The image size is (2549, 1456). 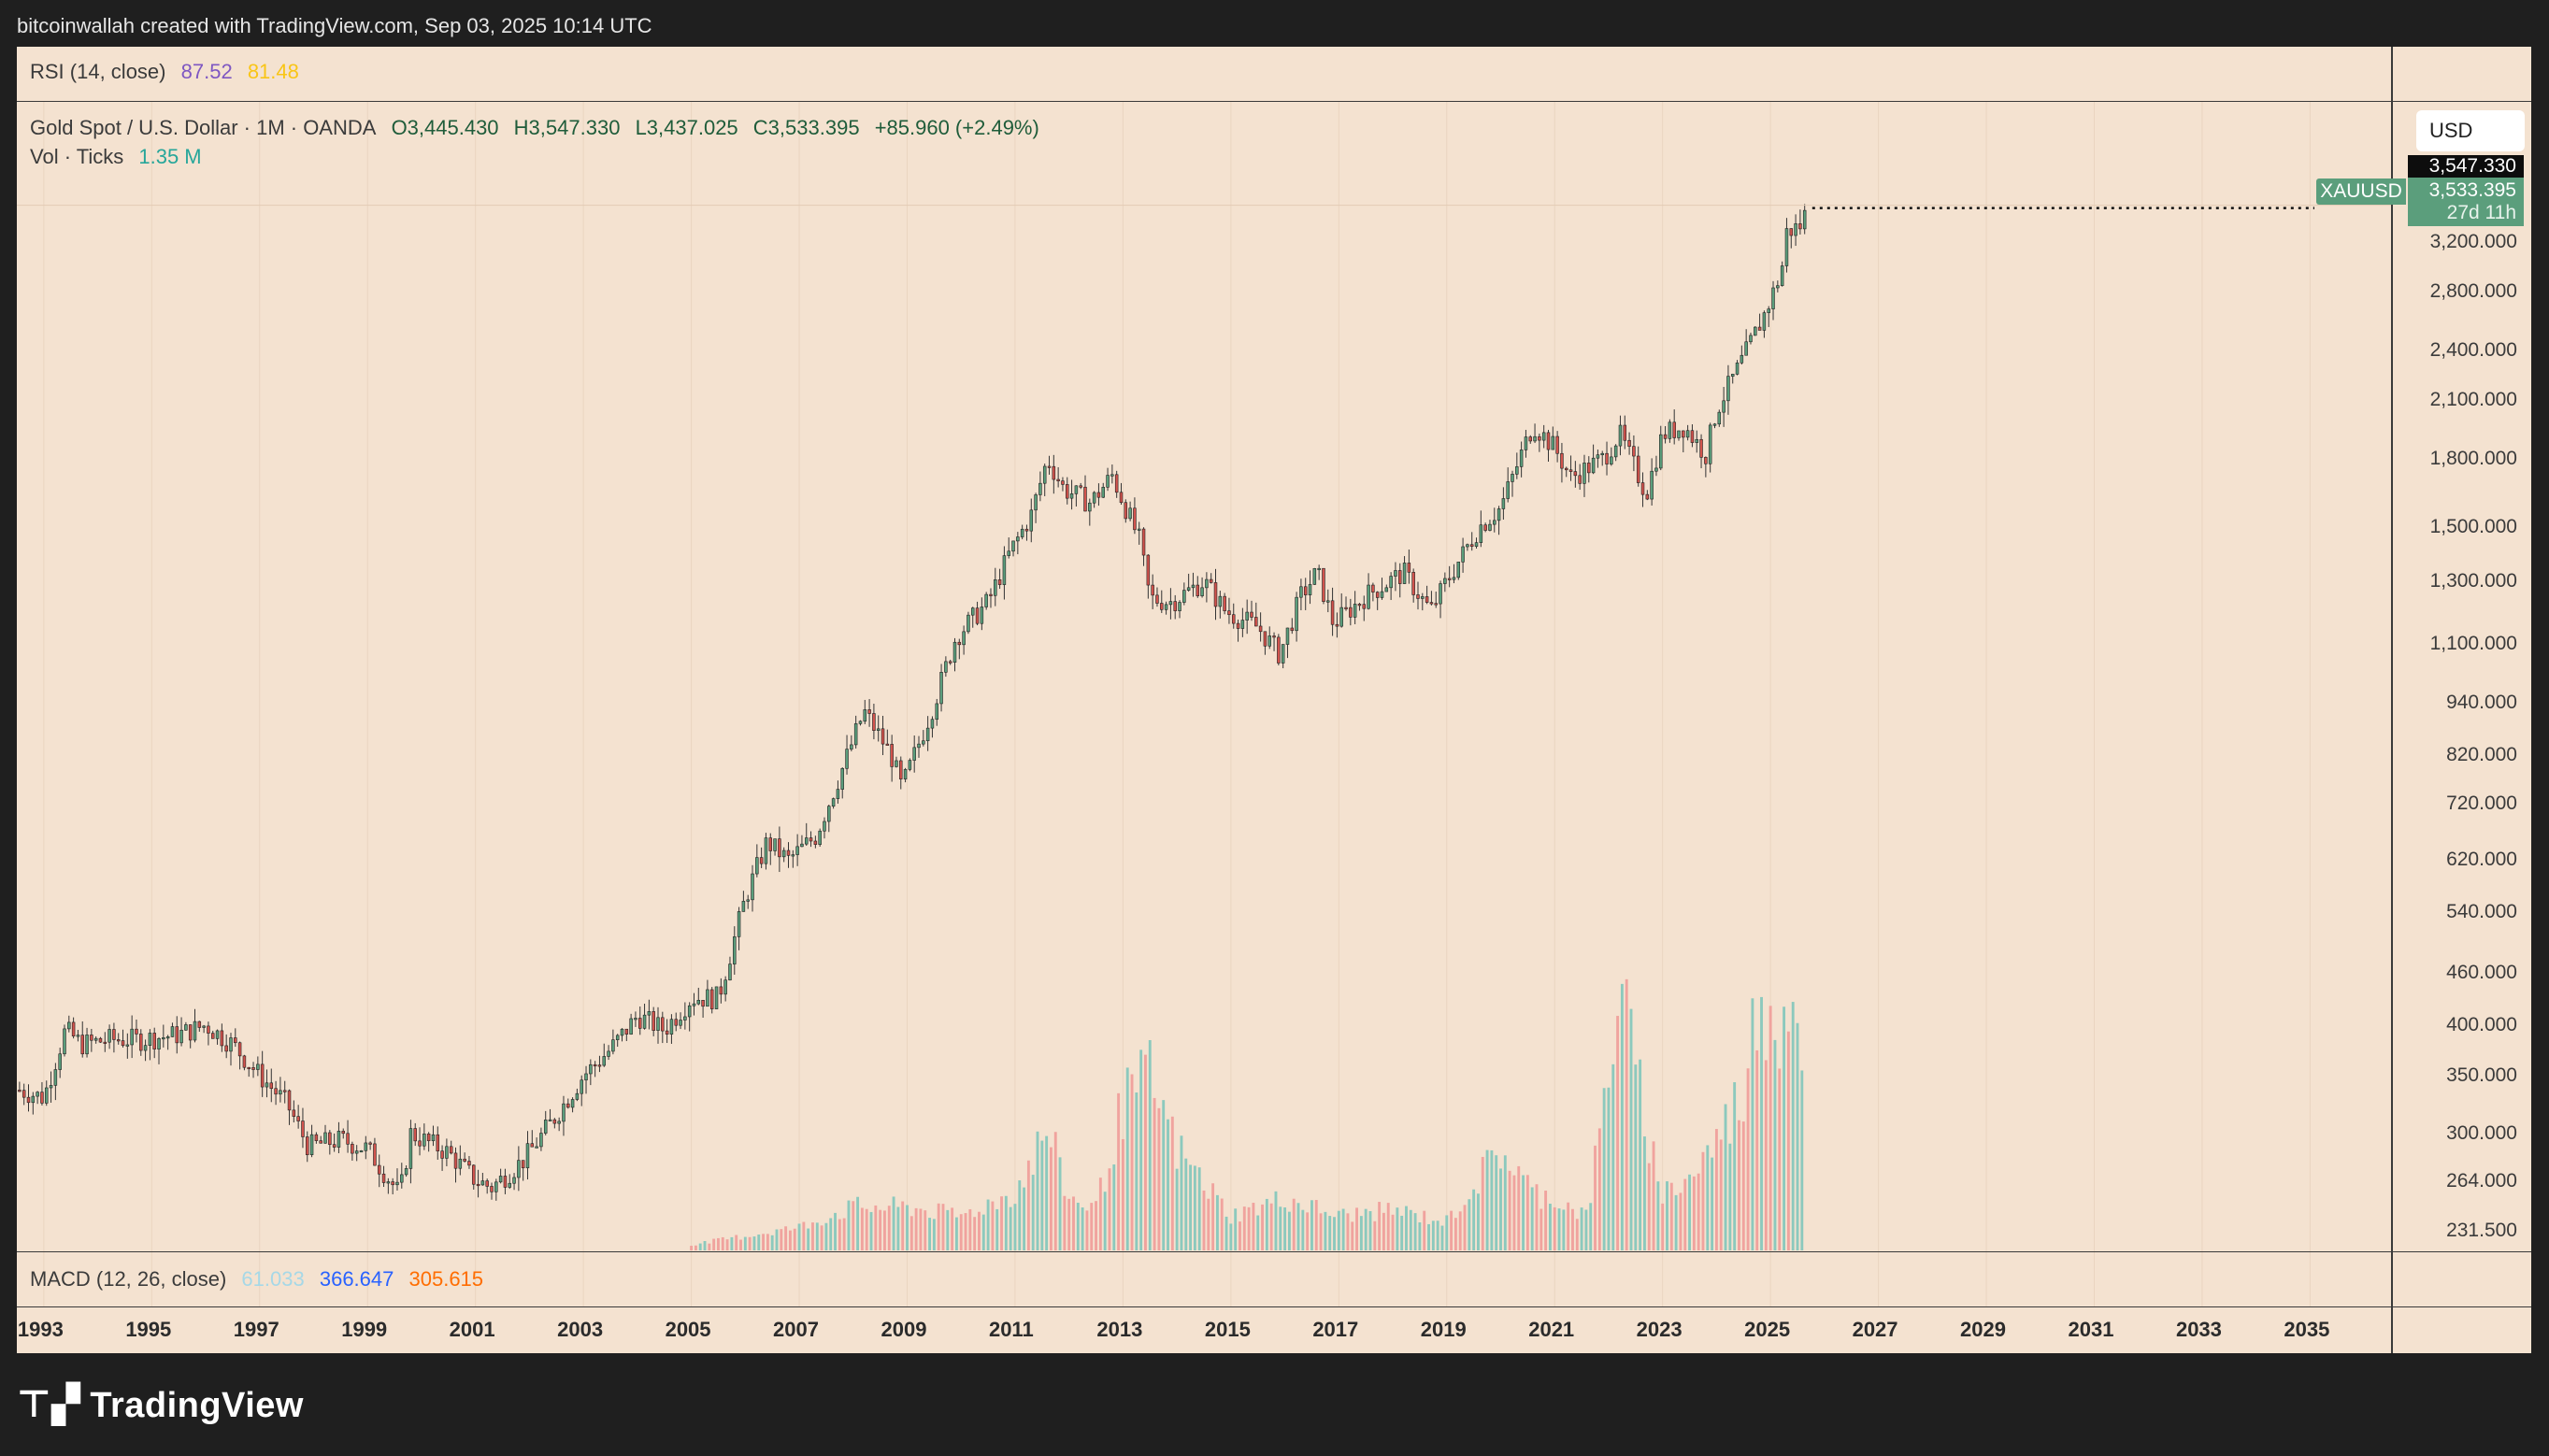 What do you see at coordinates (120, 157) in the screenshot?
I see `volume-legend: Vol · Ticks 1.35 M` at bounding box center [120, 157].